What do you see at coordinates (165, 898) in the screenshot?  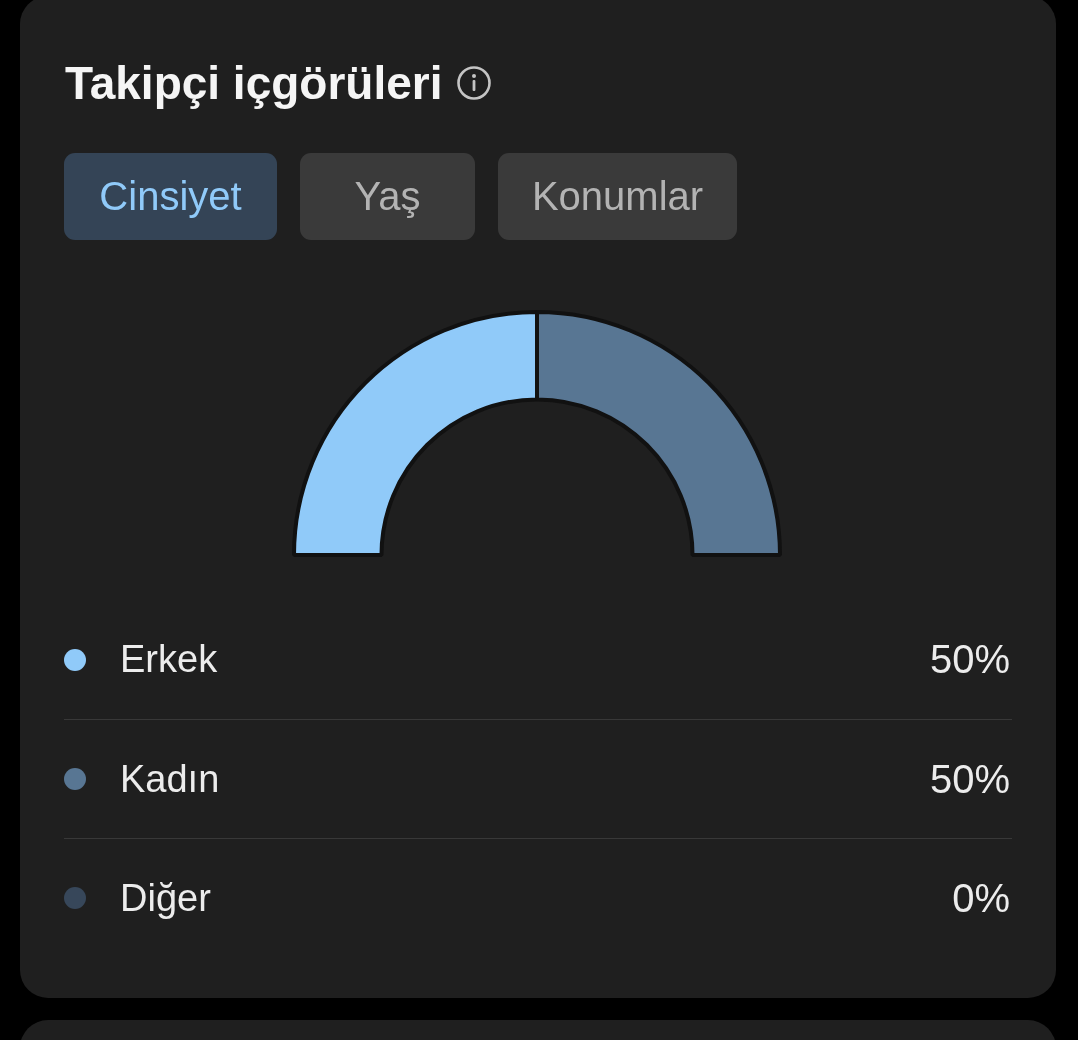 I see `legend-label: Diğer` at bounding box center [165, 898].